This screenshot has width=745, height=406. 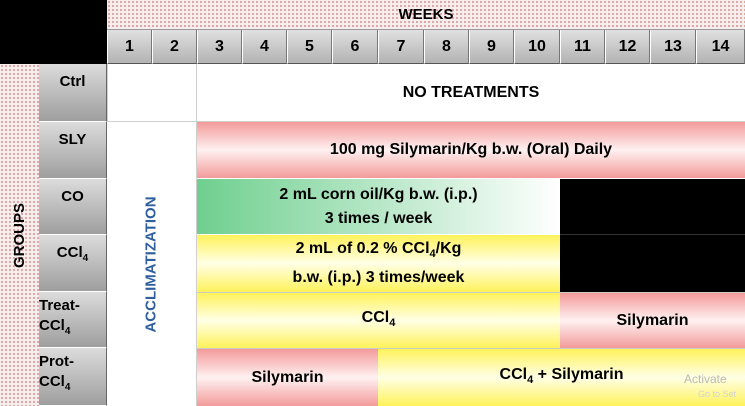 I want to click on week-5-header: 5, so click(x=309, y=47).